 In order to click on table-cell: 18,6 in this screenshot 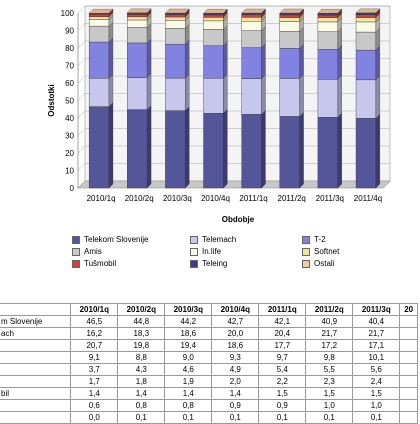, I will do `click(188, 334)`.